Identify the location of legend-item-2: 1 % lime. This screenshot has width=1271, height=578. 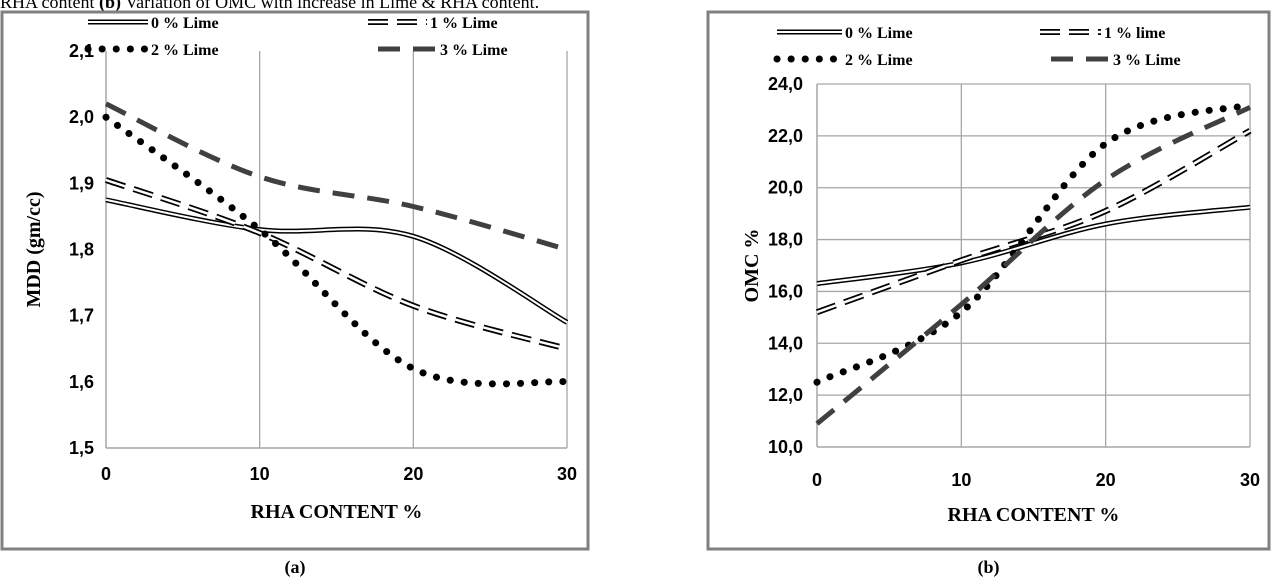
(1102, 33).